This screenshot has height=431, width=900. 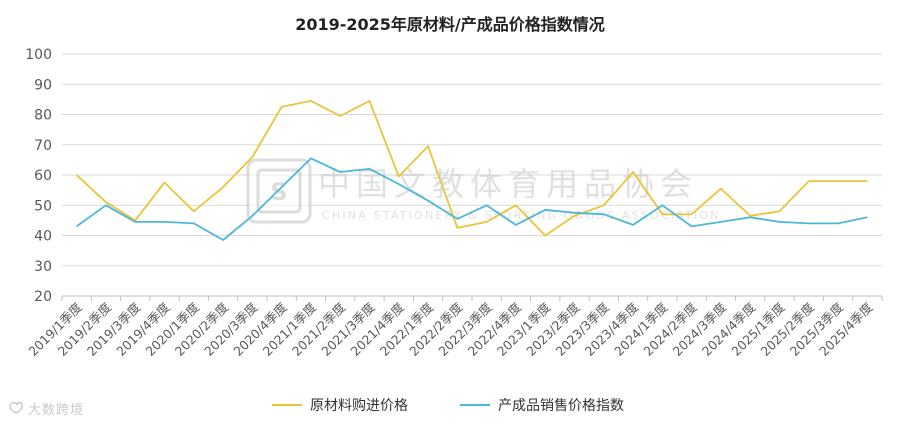 What do you see at coordinates (16, 409) in the screenshot?
I see `brand-logo-icon` at bounding box center [16, 409].